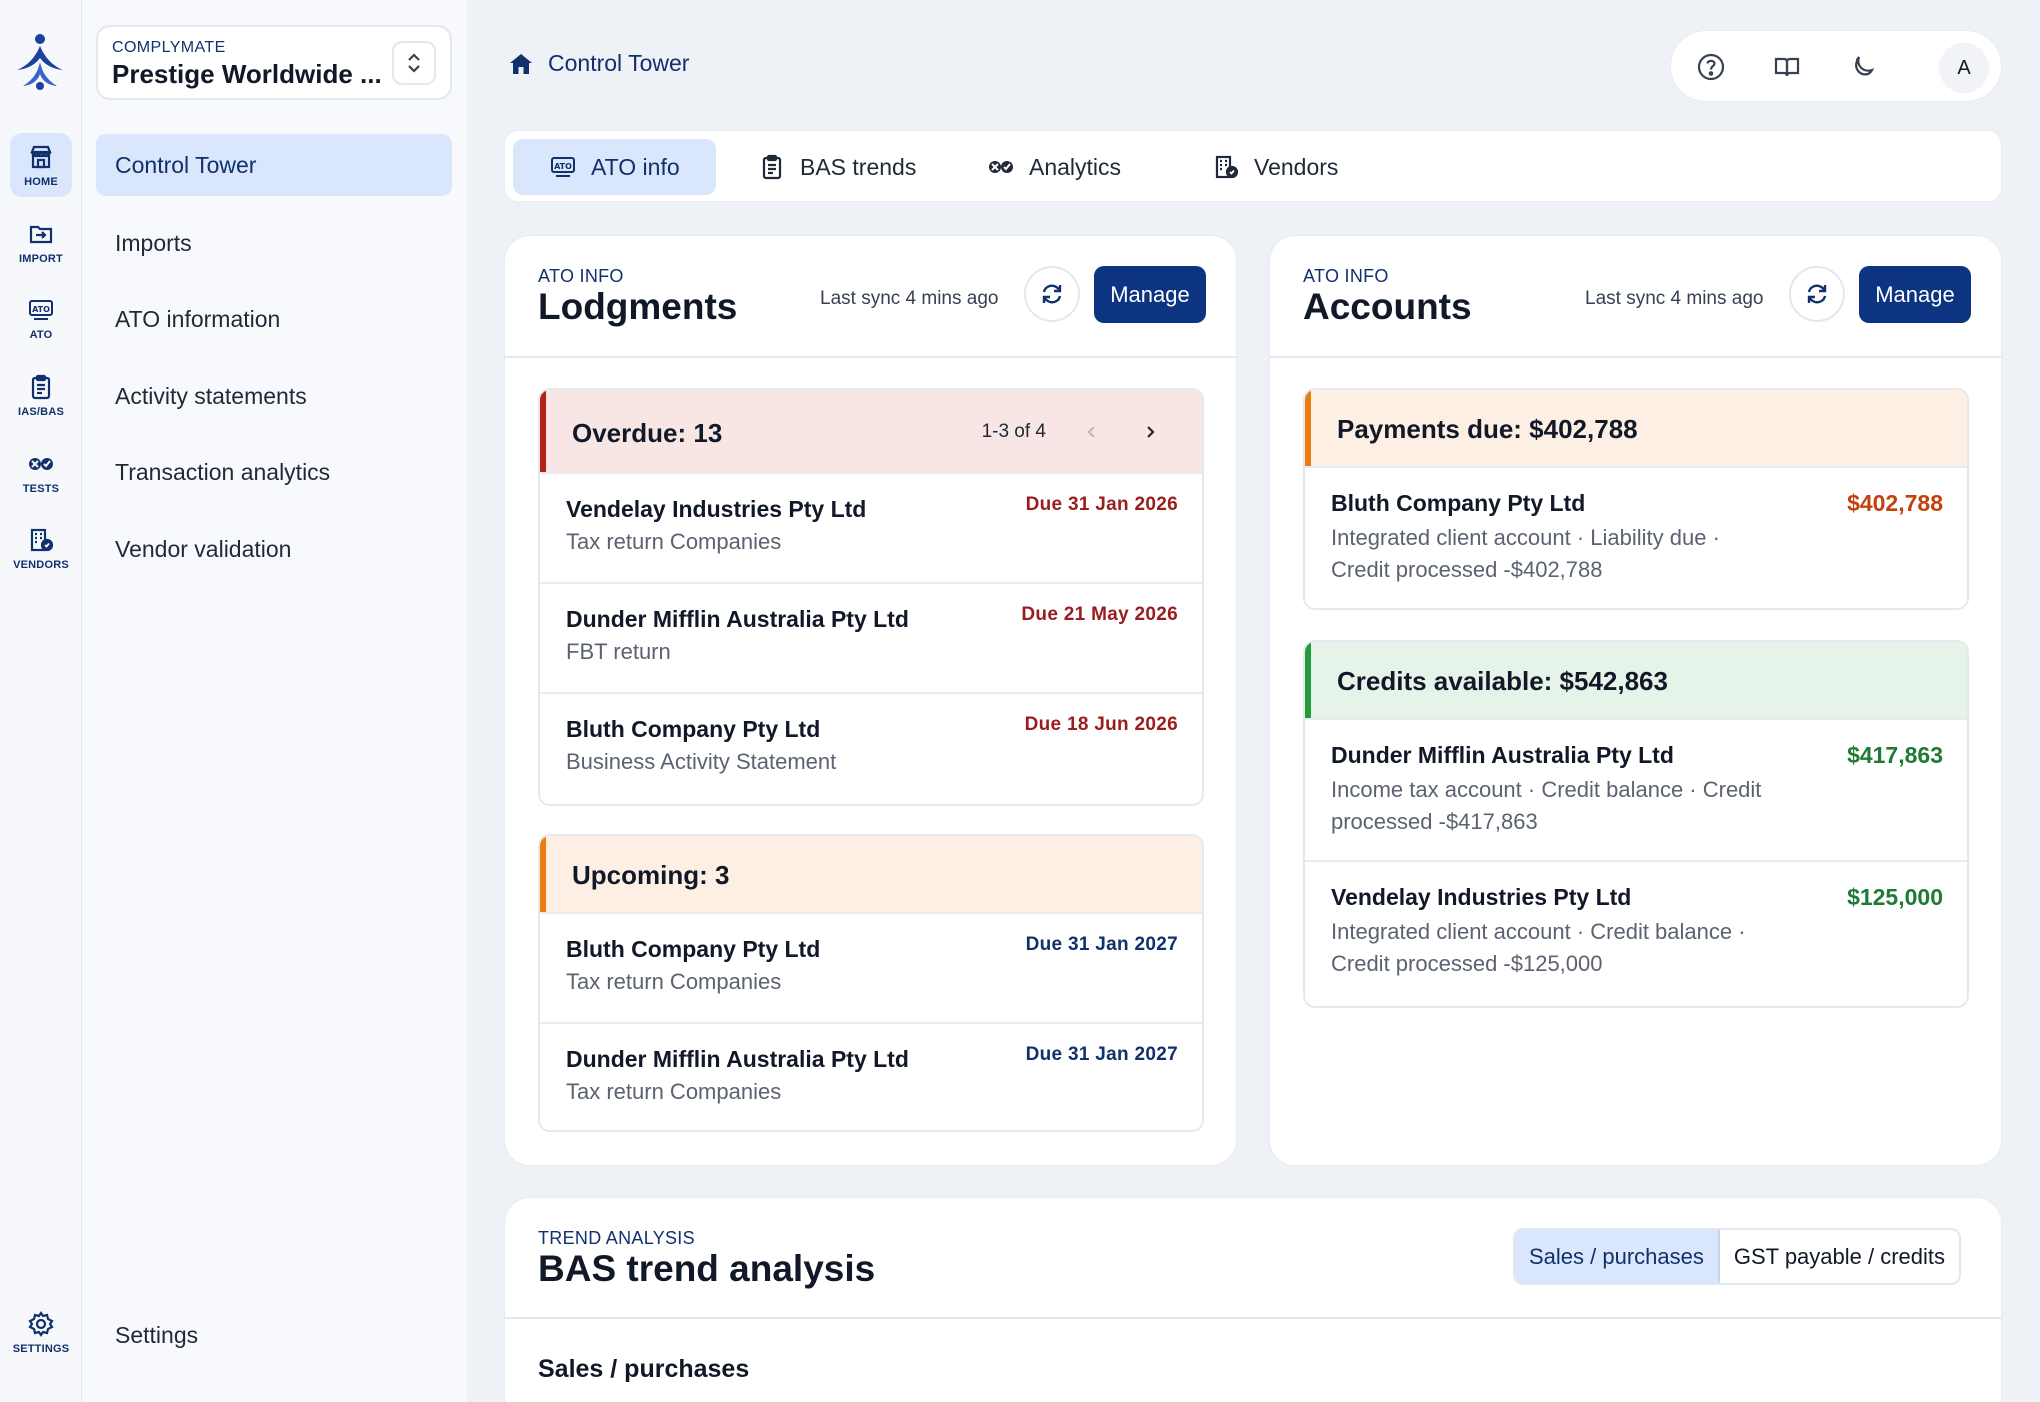  I want to click on lodgments-refresh-button, so click(1052, 294).